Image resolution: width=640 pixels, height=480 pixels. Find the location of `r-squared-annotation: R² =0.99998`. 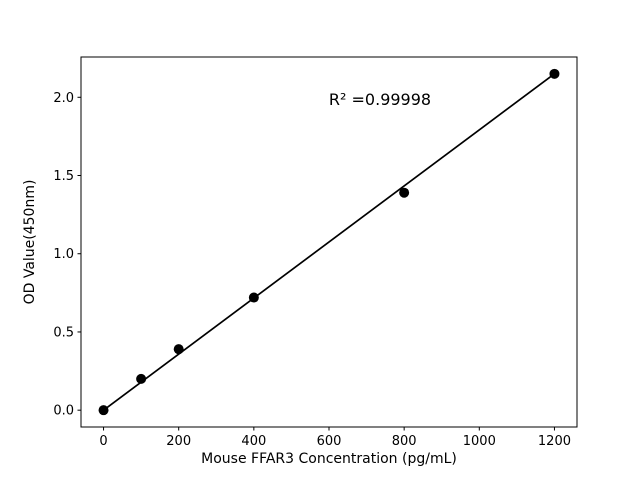

r-squared-annotation: R² =0.99998 is located at coordinates (380, 99).